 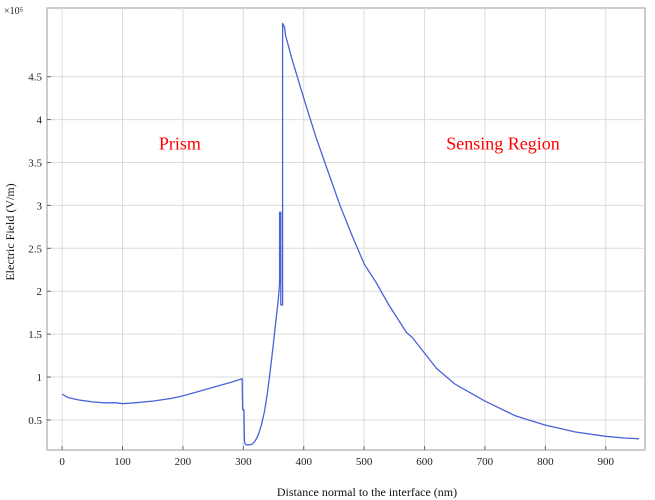 What do you see at coordinates (40, 121) in the screenshot?
I see `y-tick-label: 4` at bounding box center [40, 121].